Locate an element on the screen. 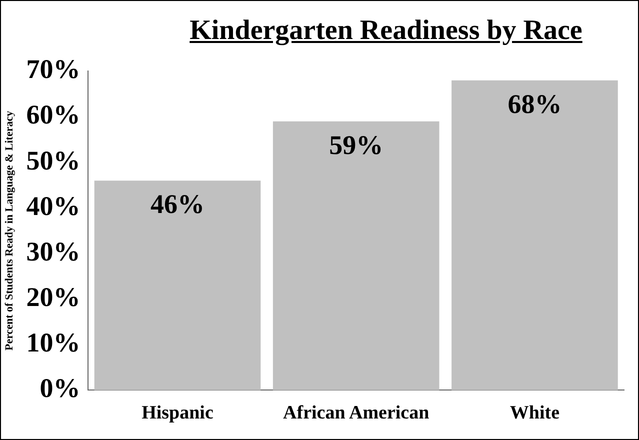 Image resolution: width=639 pixels, height=440 pixels. y-tick-label: 70% is located at coordinates (53, 69).